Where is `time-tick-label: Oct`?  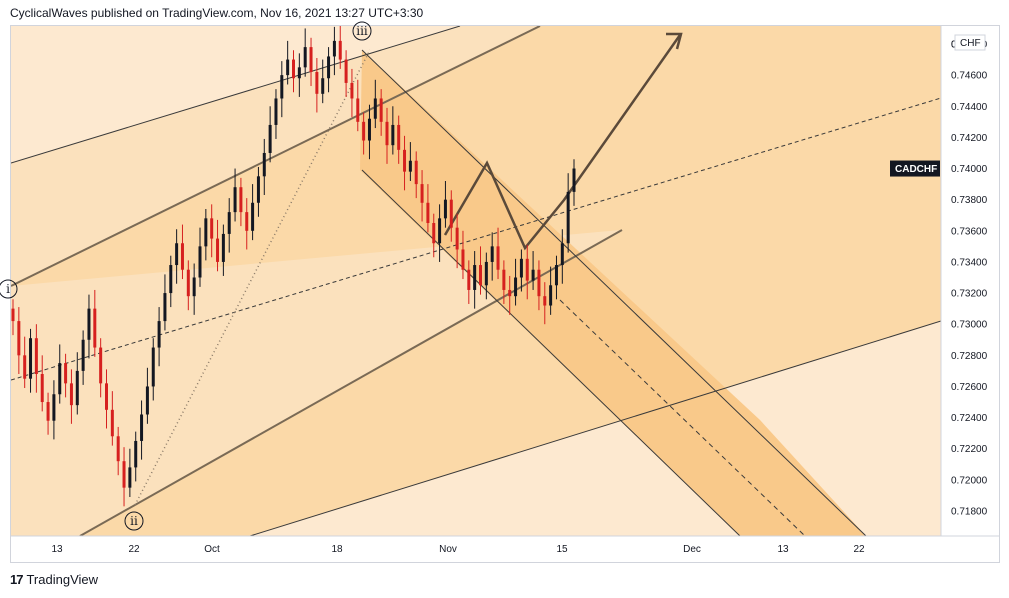
time-tick-label: Oct is located at coordinates (212, 549).